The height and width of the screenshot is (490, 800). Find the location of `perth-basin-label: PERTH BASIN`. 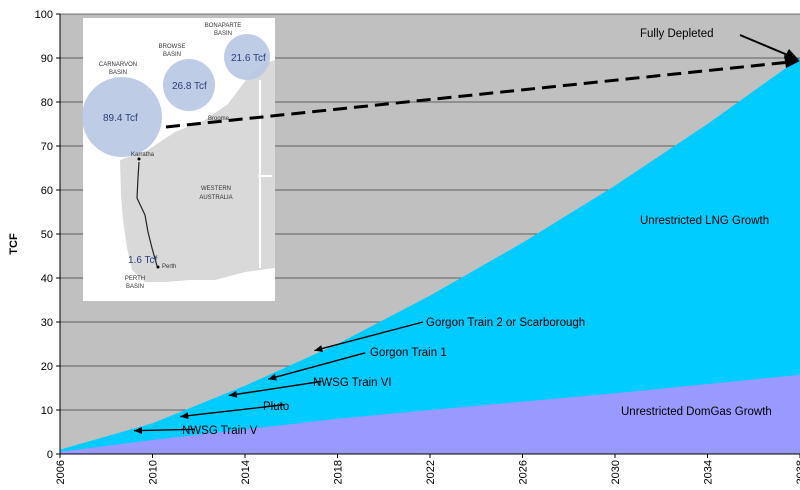

perth-basin-label: PERTH BASIN is located at coordinates (135, 283).